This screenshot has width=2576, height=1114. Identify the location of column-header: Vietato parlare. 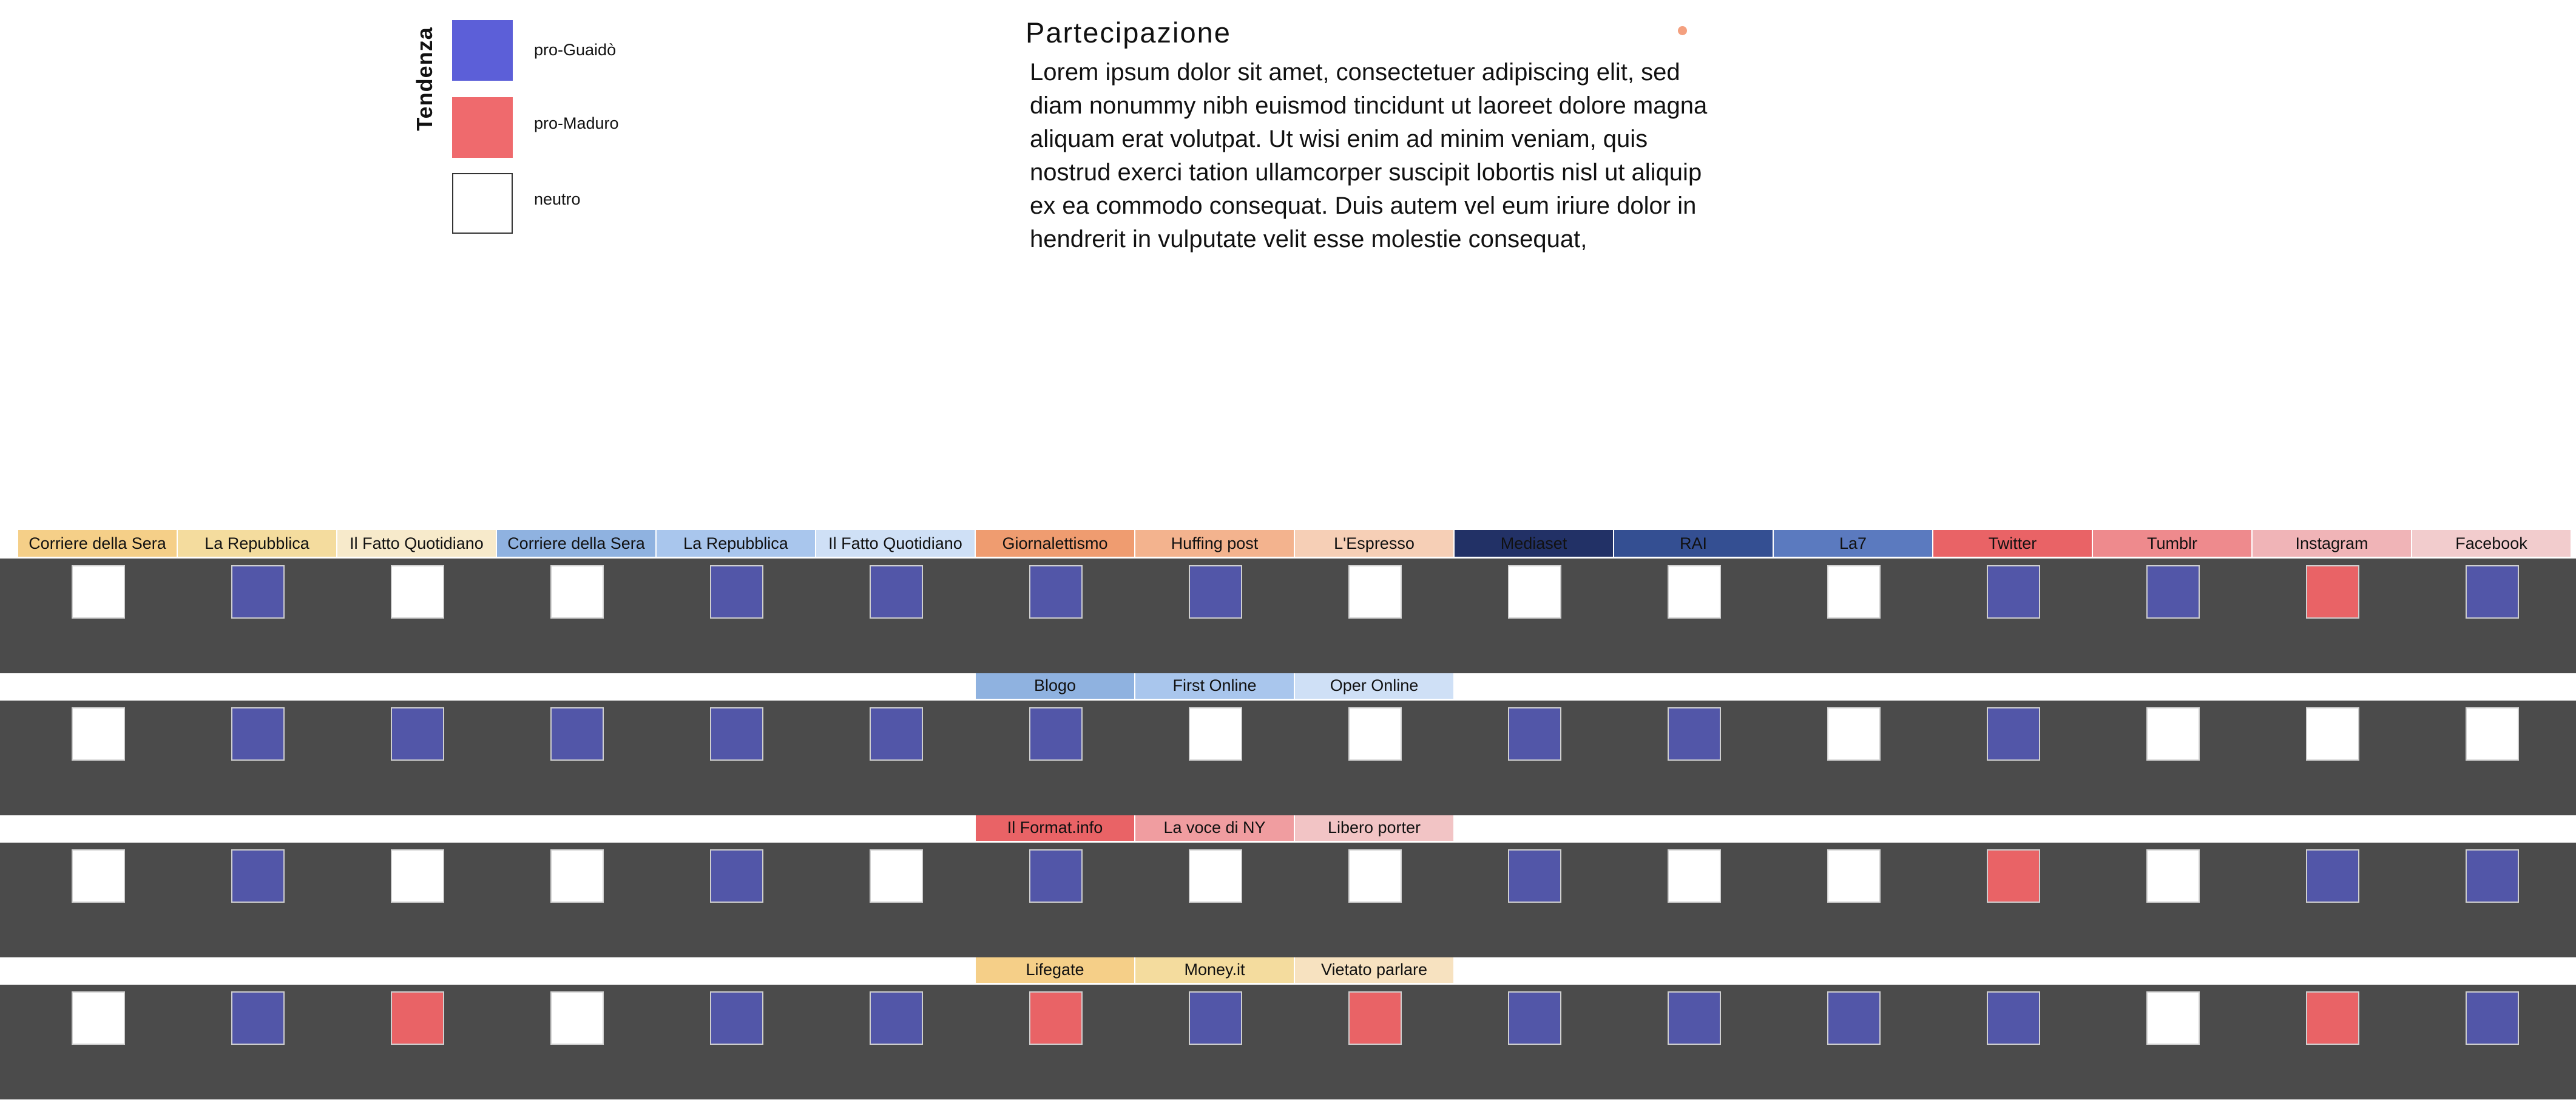
(1375, 969).